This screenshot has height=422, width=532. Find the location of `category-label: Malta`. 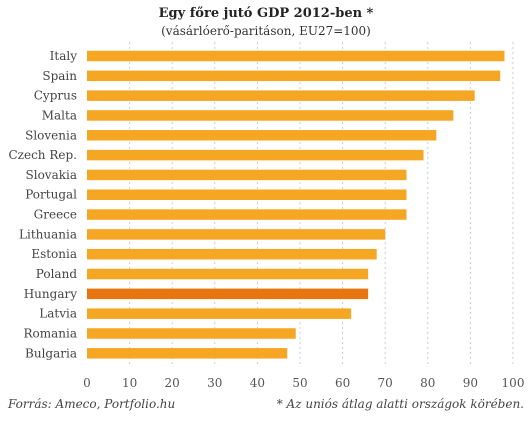

category-label: Malta is located at coordinates (59, 115).